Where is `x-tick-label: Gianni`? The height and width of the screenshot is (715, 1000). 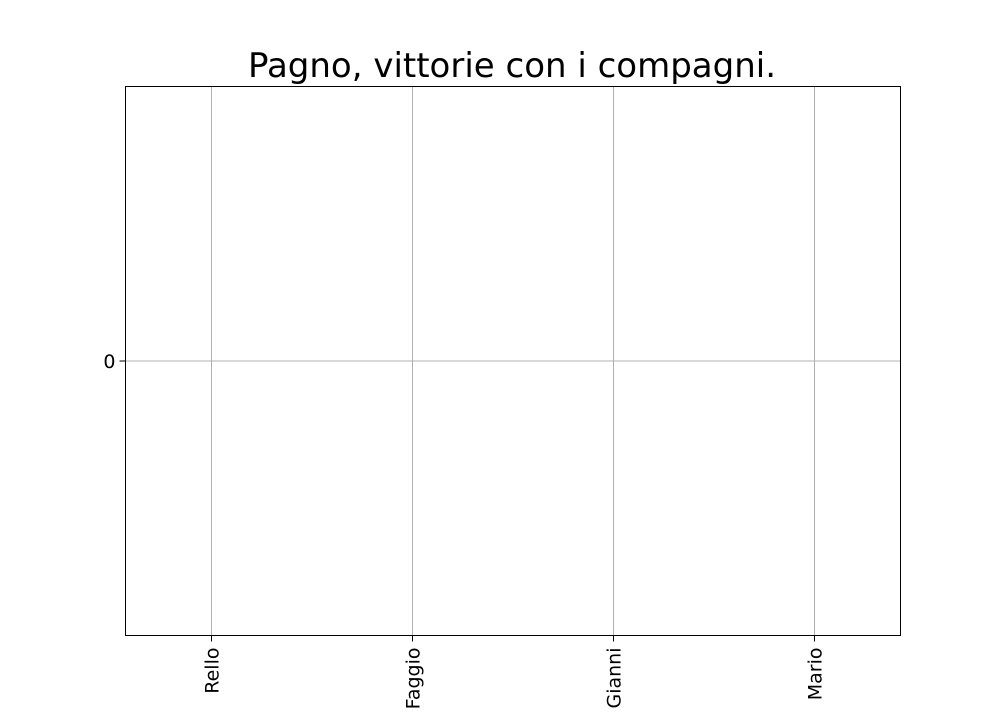
x-tick-label: Gianni is located at coordinates (615, 678).